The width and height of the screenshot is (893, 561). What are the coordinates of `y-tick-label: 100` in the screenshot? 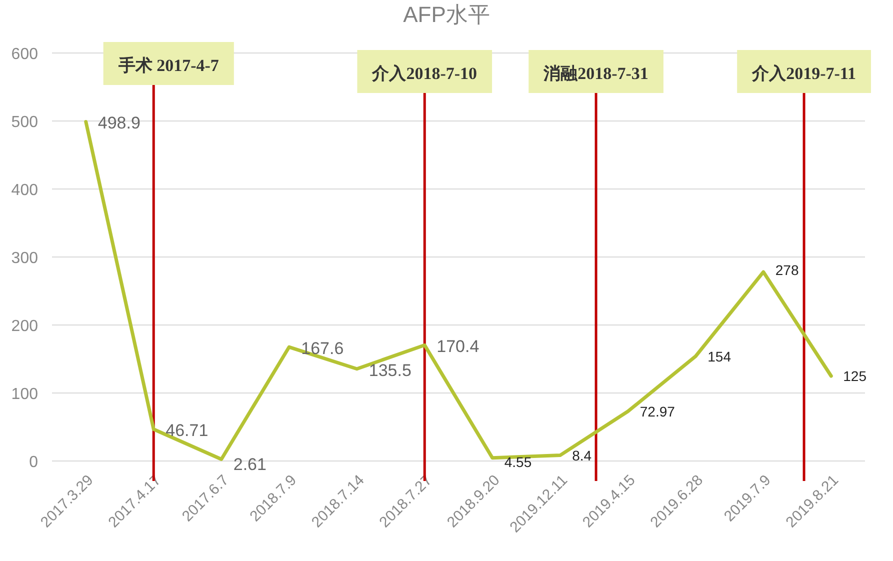 It's located at (24, 394).